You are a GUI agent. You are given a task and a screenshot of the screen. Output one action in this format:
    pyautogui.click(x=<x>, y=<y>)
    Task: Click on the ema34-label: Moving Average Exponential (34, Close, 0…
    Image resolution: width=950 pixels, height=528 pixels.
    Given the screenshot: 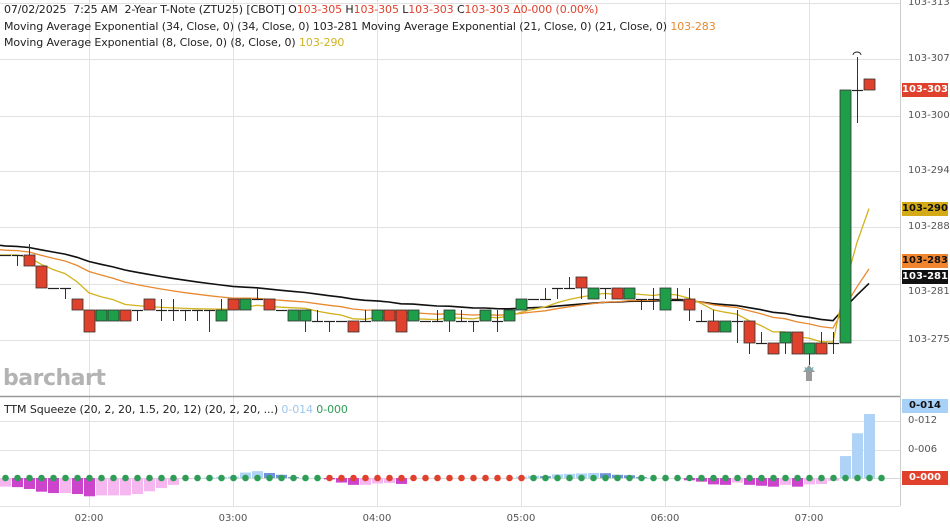 What is the action you would take?
    pyautogui.click(x=157, y=26)
    